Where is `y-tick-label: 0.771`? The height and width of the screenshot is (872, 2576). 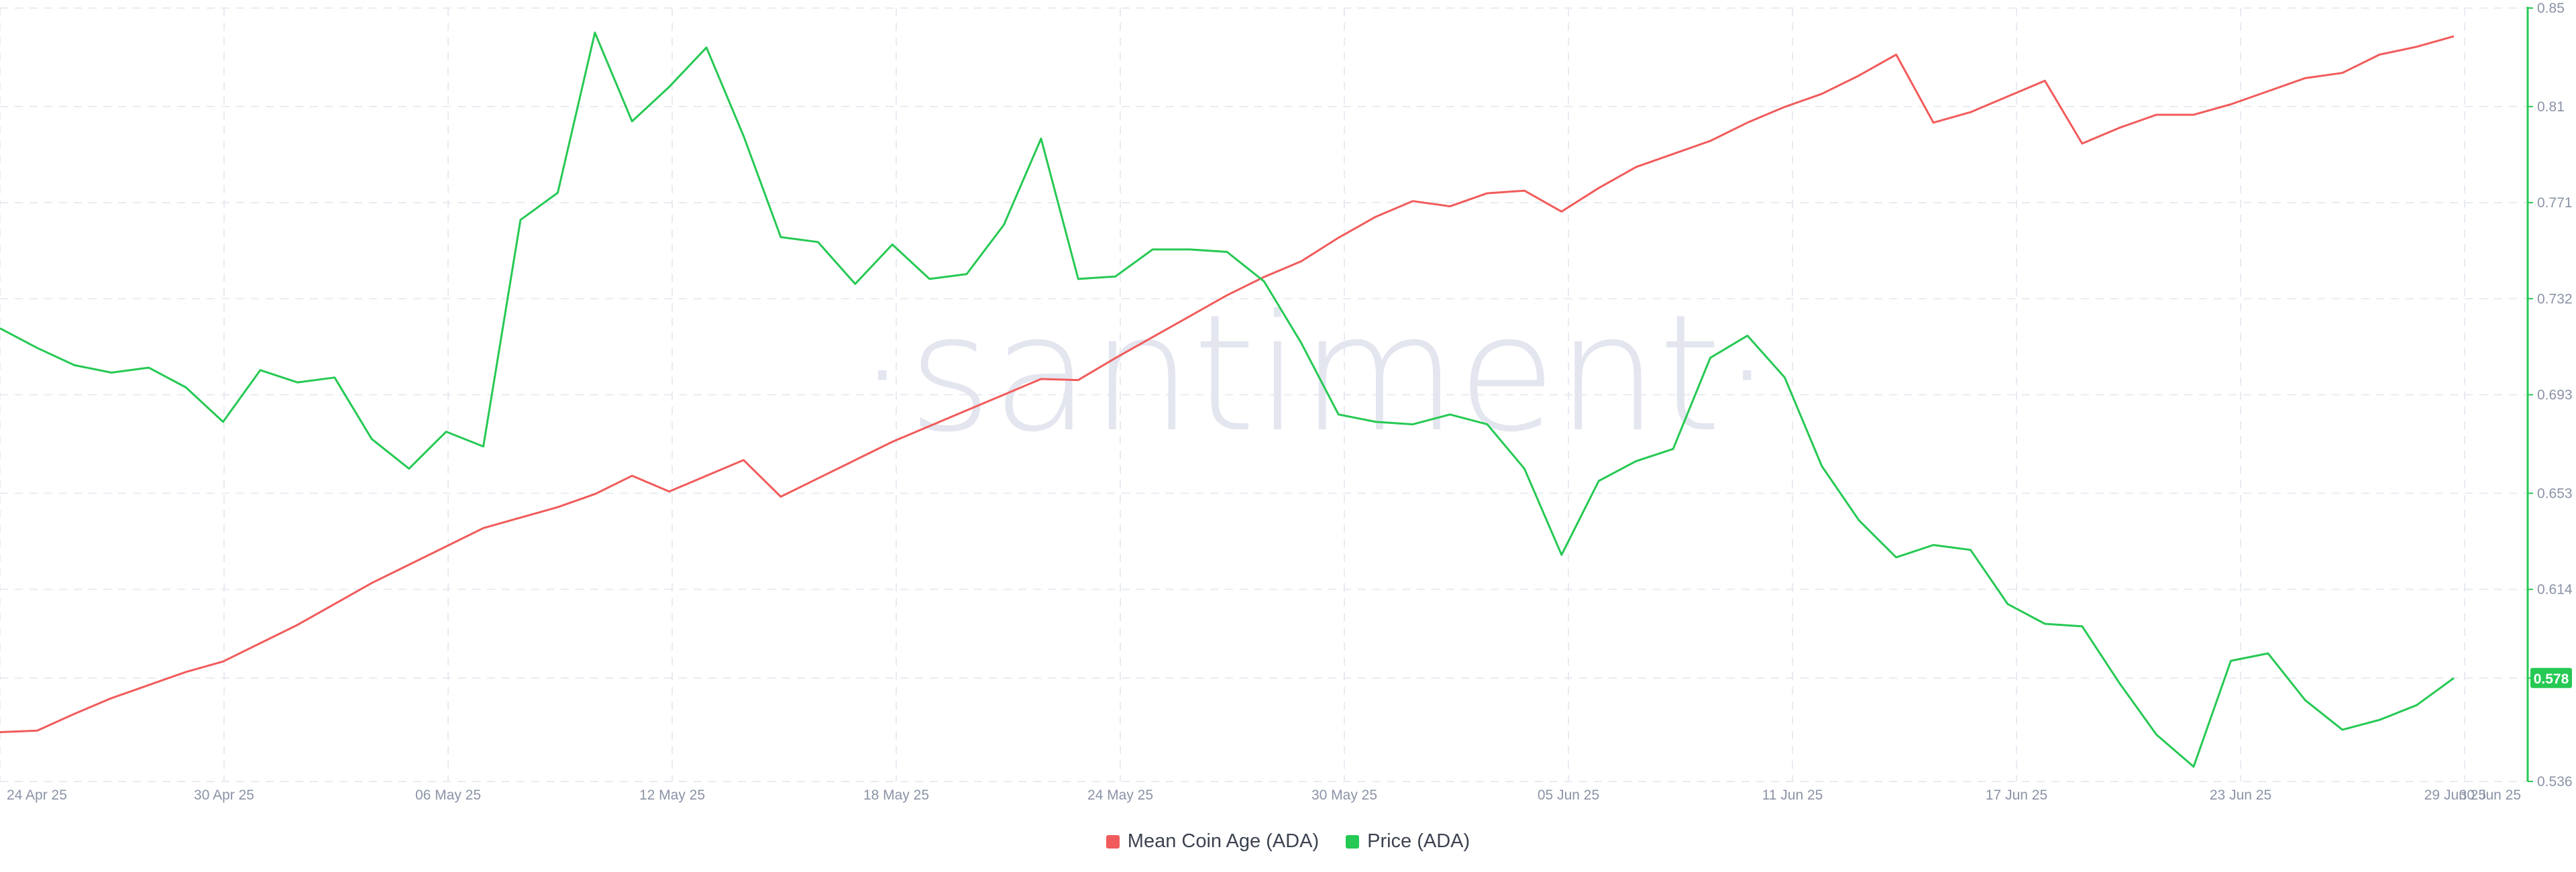 y-tick-label: 0.771 is located at coordinates (2555, 203).